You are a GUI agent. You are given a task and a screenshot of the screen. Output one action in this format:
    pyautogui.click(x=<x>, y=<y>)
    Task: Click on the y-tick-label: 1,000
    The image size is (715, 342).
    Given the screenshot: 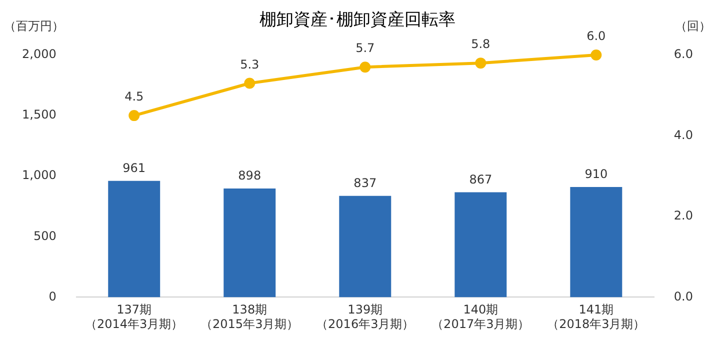 What is the action you would take?
    pyautogui.click(x=39, y=175)
    